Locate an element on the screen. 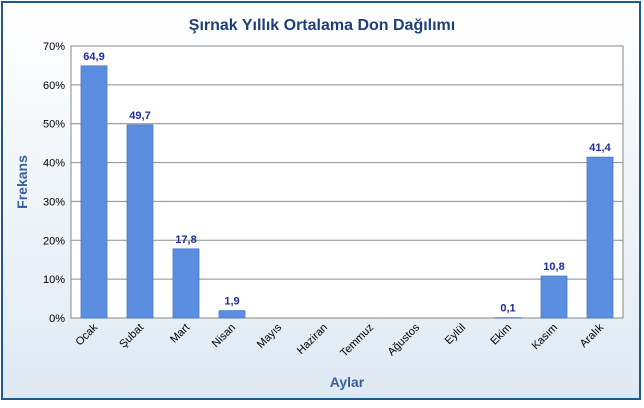 The width and height of the screenshot is (644, 408). data-label: 1,9 is located at coordinates (231, 302).